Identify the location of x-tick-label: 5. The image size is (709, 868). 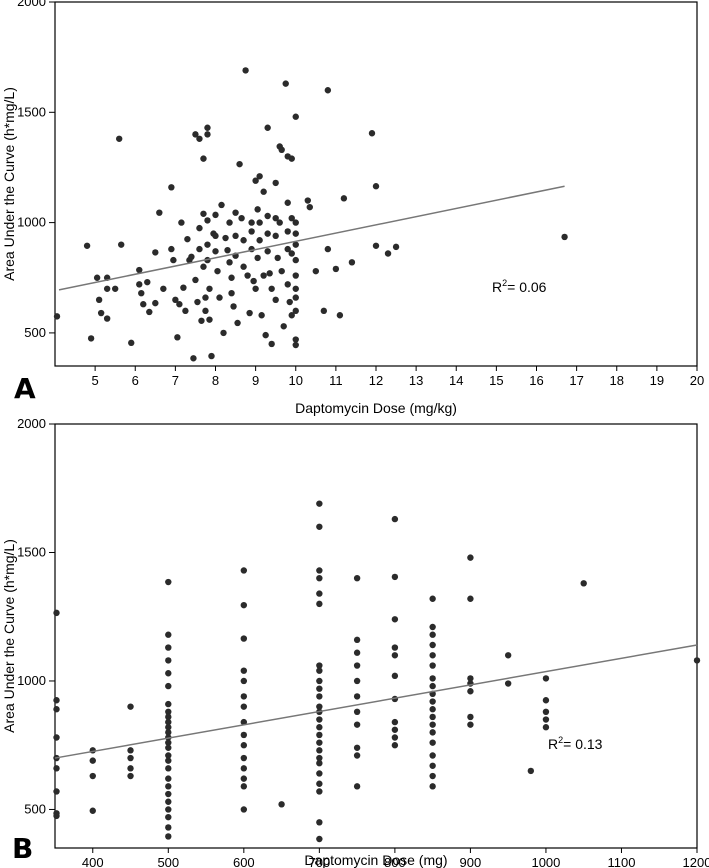
(95, 380).